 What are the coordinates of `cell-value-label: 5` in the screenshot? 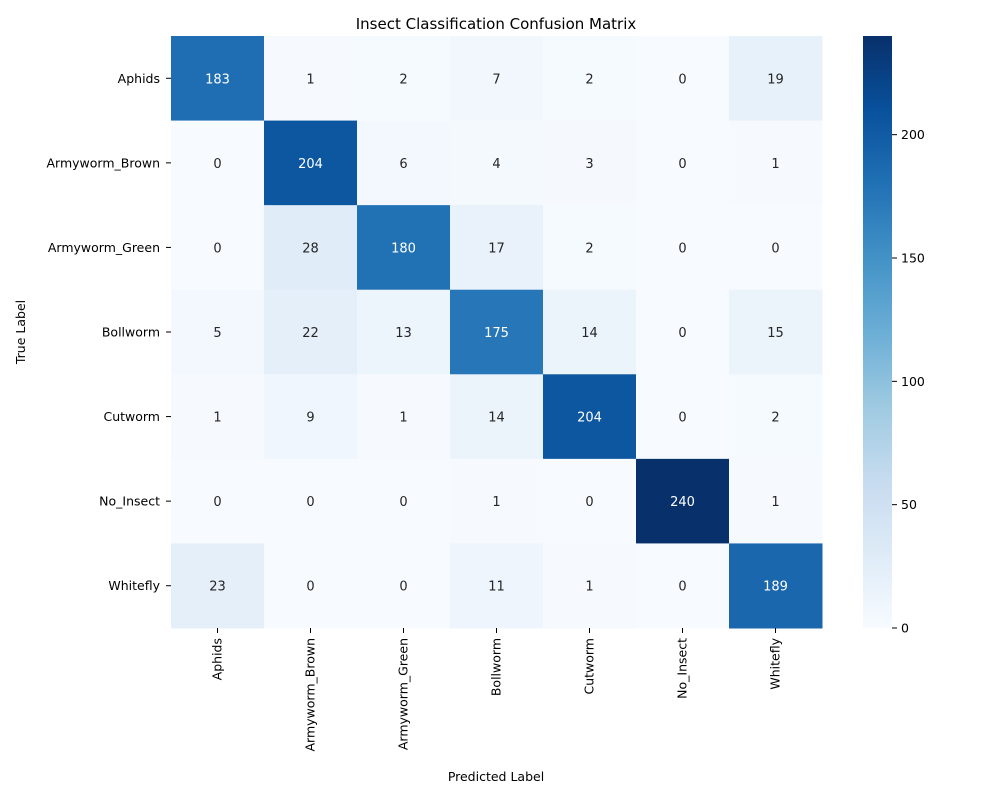 It's located at (217, 333).